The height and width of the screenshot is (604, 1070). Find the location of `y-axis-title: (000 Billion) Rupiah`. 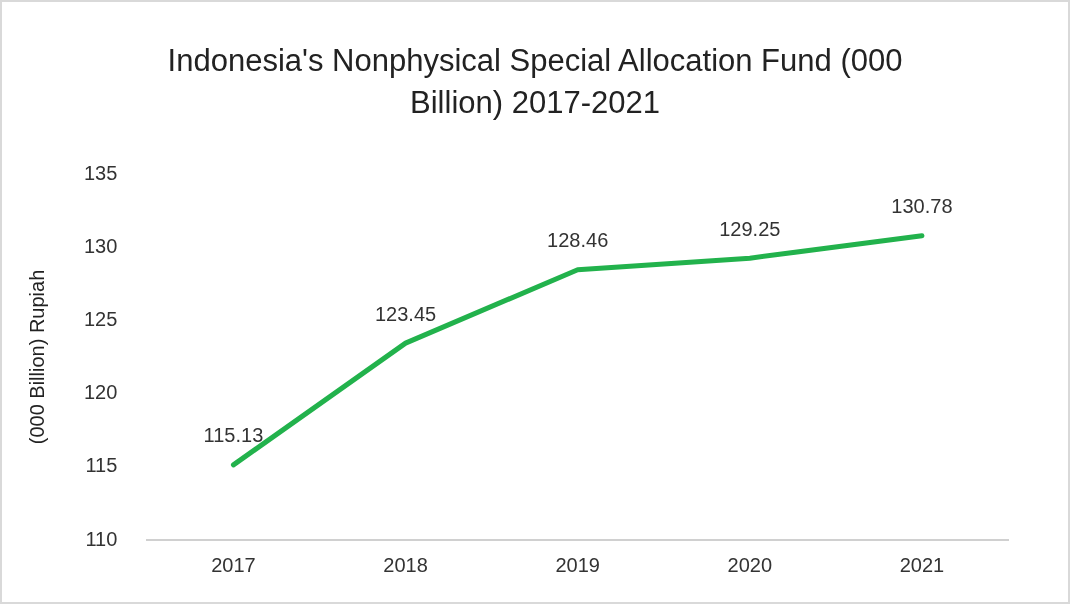

y-axis-title: (000 Billion) Rupiah is located at coordinates (36, 357).